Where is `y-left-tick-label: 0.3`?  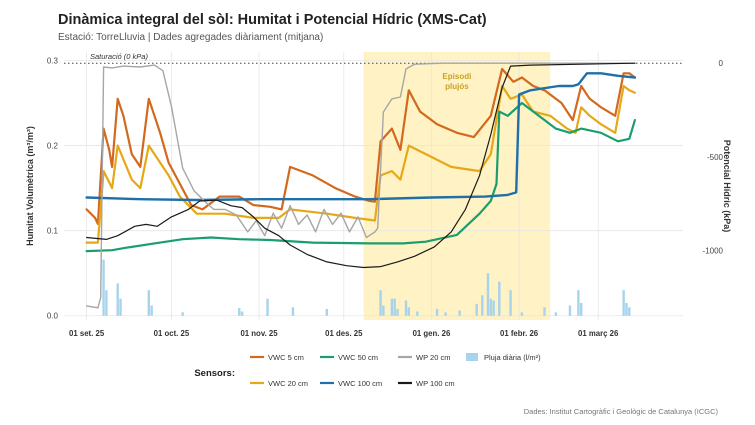 y-left-tick-label: 0.3 is located at coordinates (53, 61).